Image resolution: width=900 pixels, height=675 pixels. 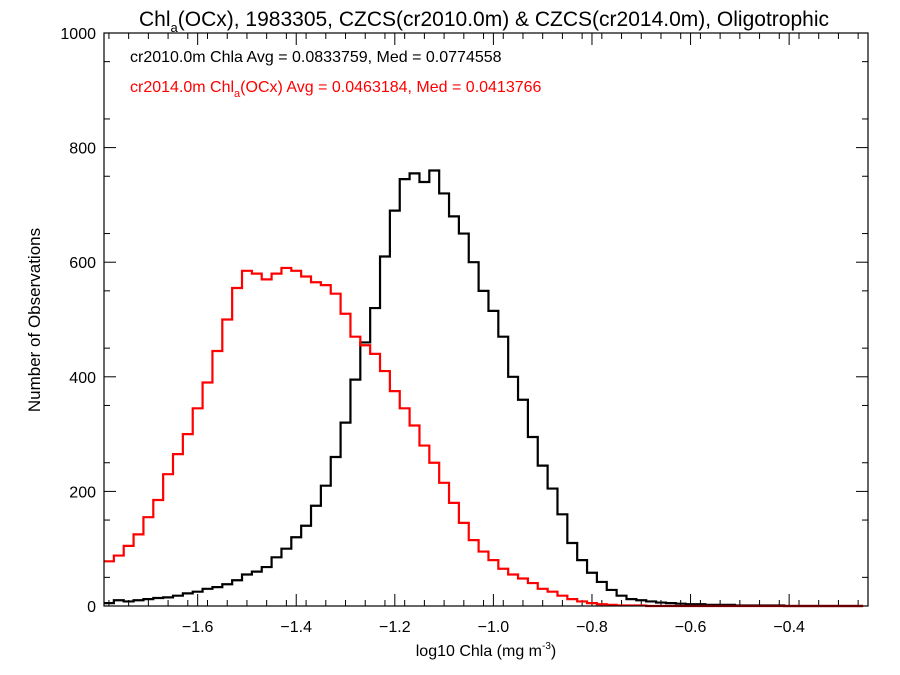 What do you see at coordinates (237, 94) in the screenshot?
I see `legend-entry-cr2014-subscript: a` at bounding box center [237, 94].